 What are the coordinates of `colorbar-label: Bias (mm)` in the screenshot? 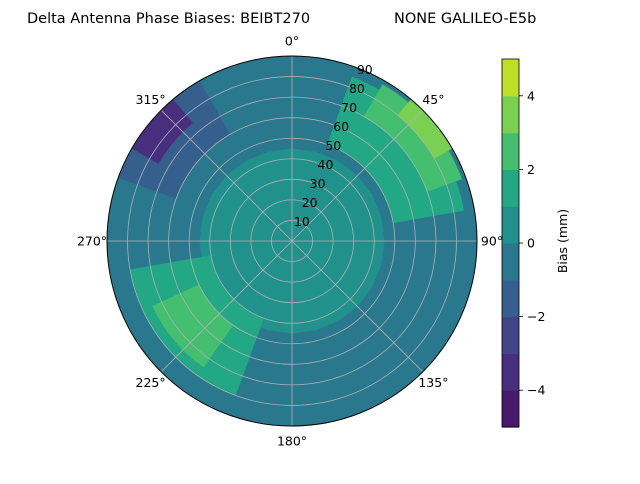 It's located at (562, 241).